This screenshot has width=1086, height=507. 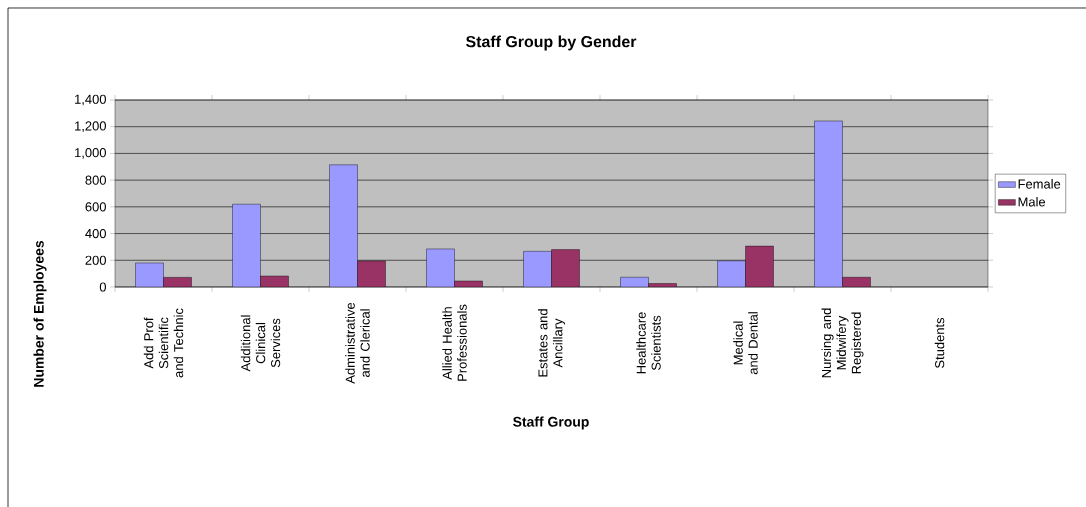 What do you see at coordinates (95, 260) in the screenshot?
I see `y-tick-label: 200` at bounding box center [95, 260].